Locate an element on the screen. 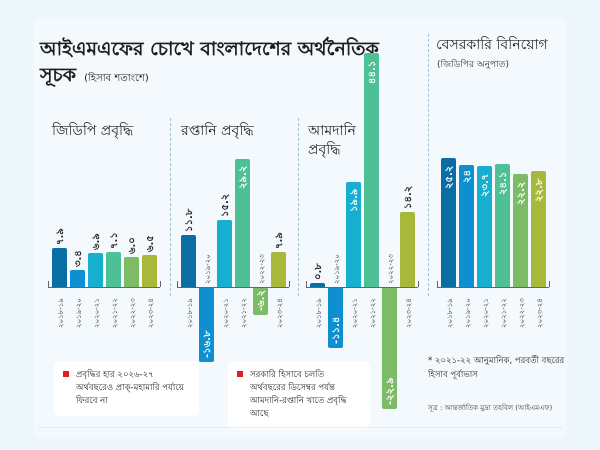  bar-value-label: ১৫.২ is located at coordinates (225, 205).